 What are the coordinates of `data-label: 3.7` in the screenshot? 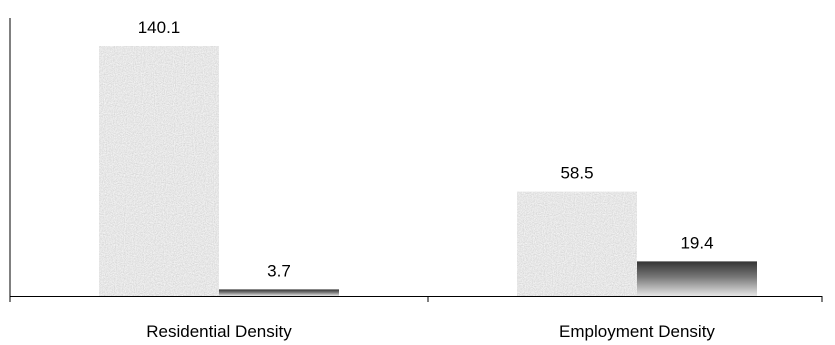 It's located at (279, 270).